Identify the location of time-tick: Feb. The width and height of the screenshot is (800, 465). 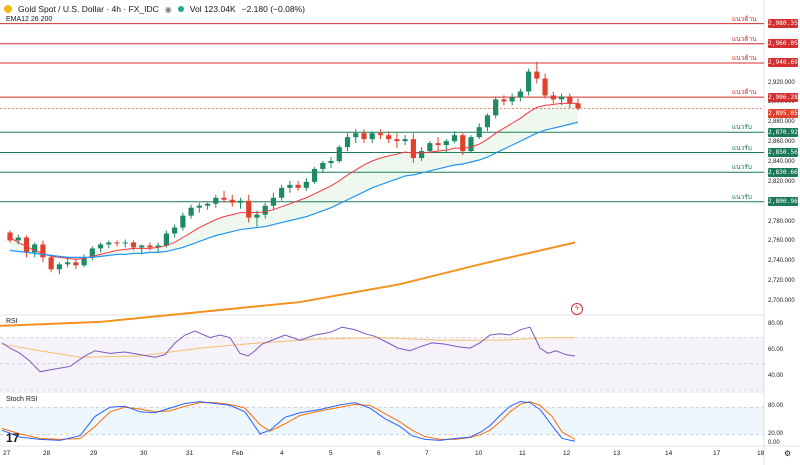
(238, 453).